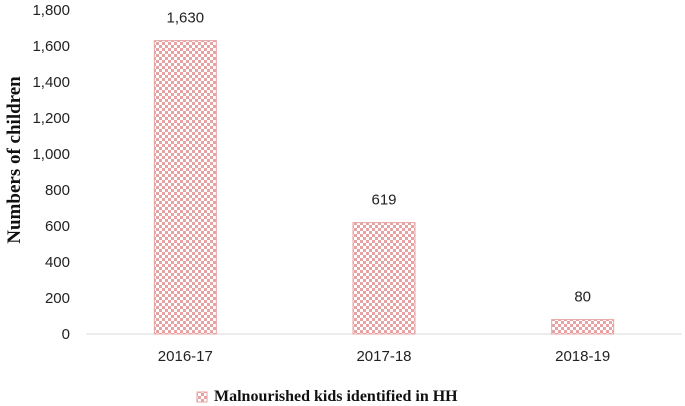 This screenshot has width=685, height=406. Describe the element at coordinates (57, 190) in the screenshot. I see `y-tick-label: 800` at that location.